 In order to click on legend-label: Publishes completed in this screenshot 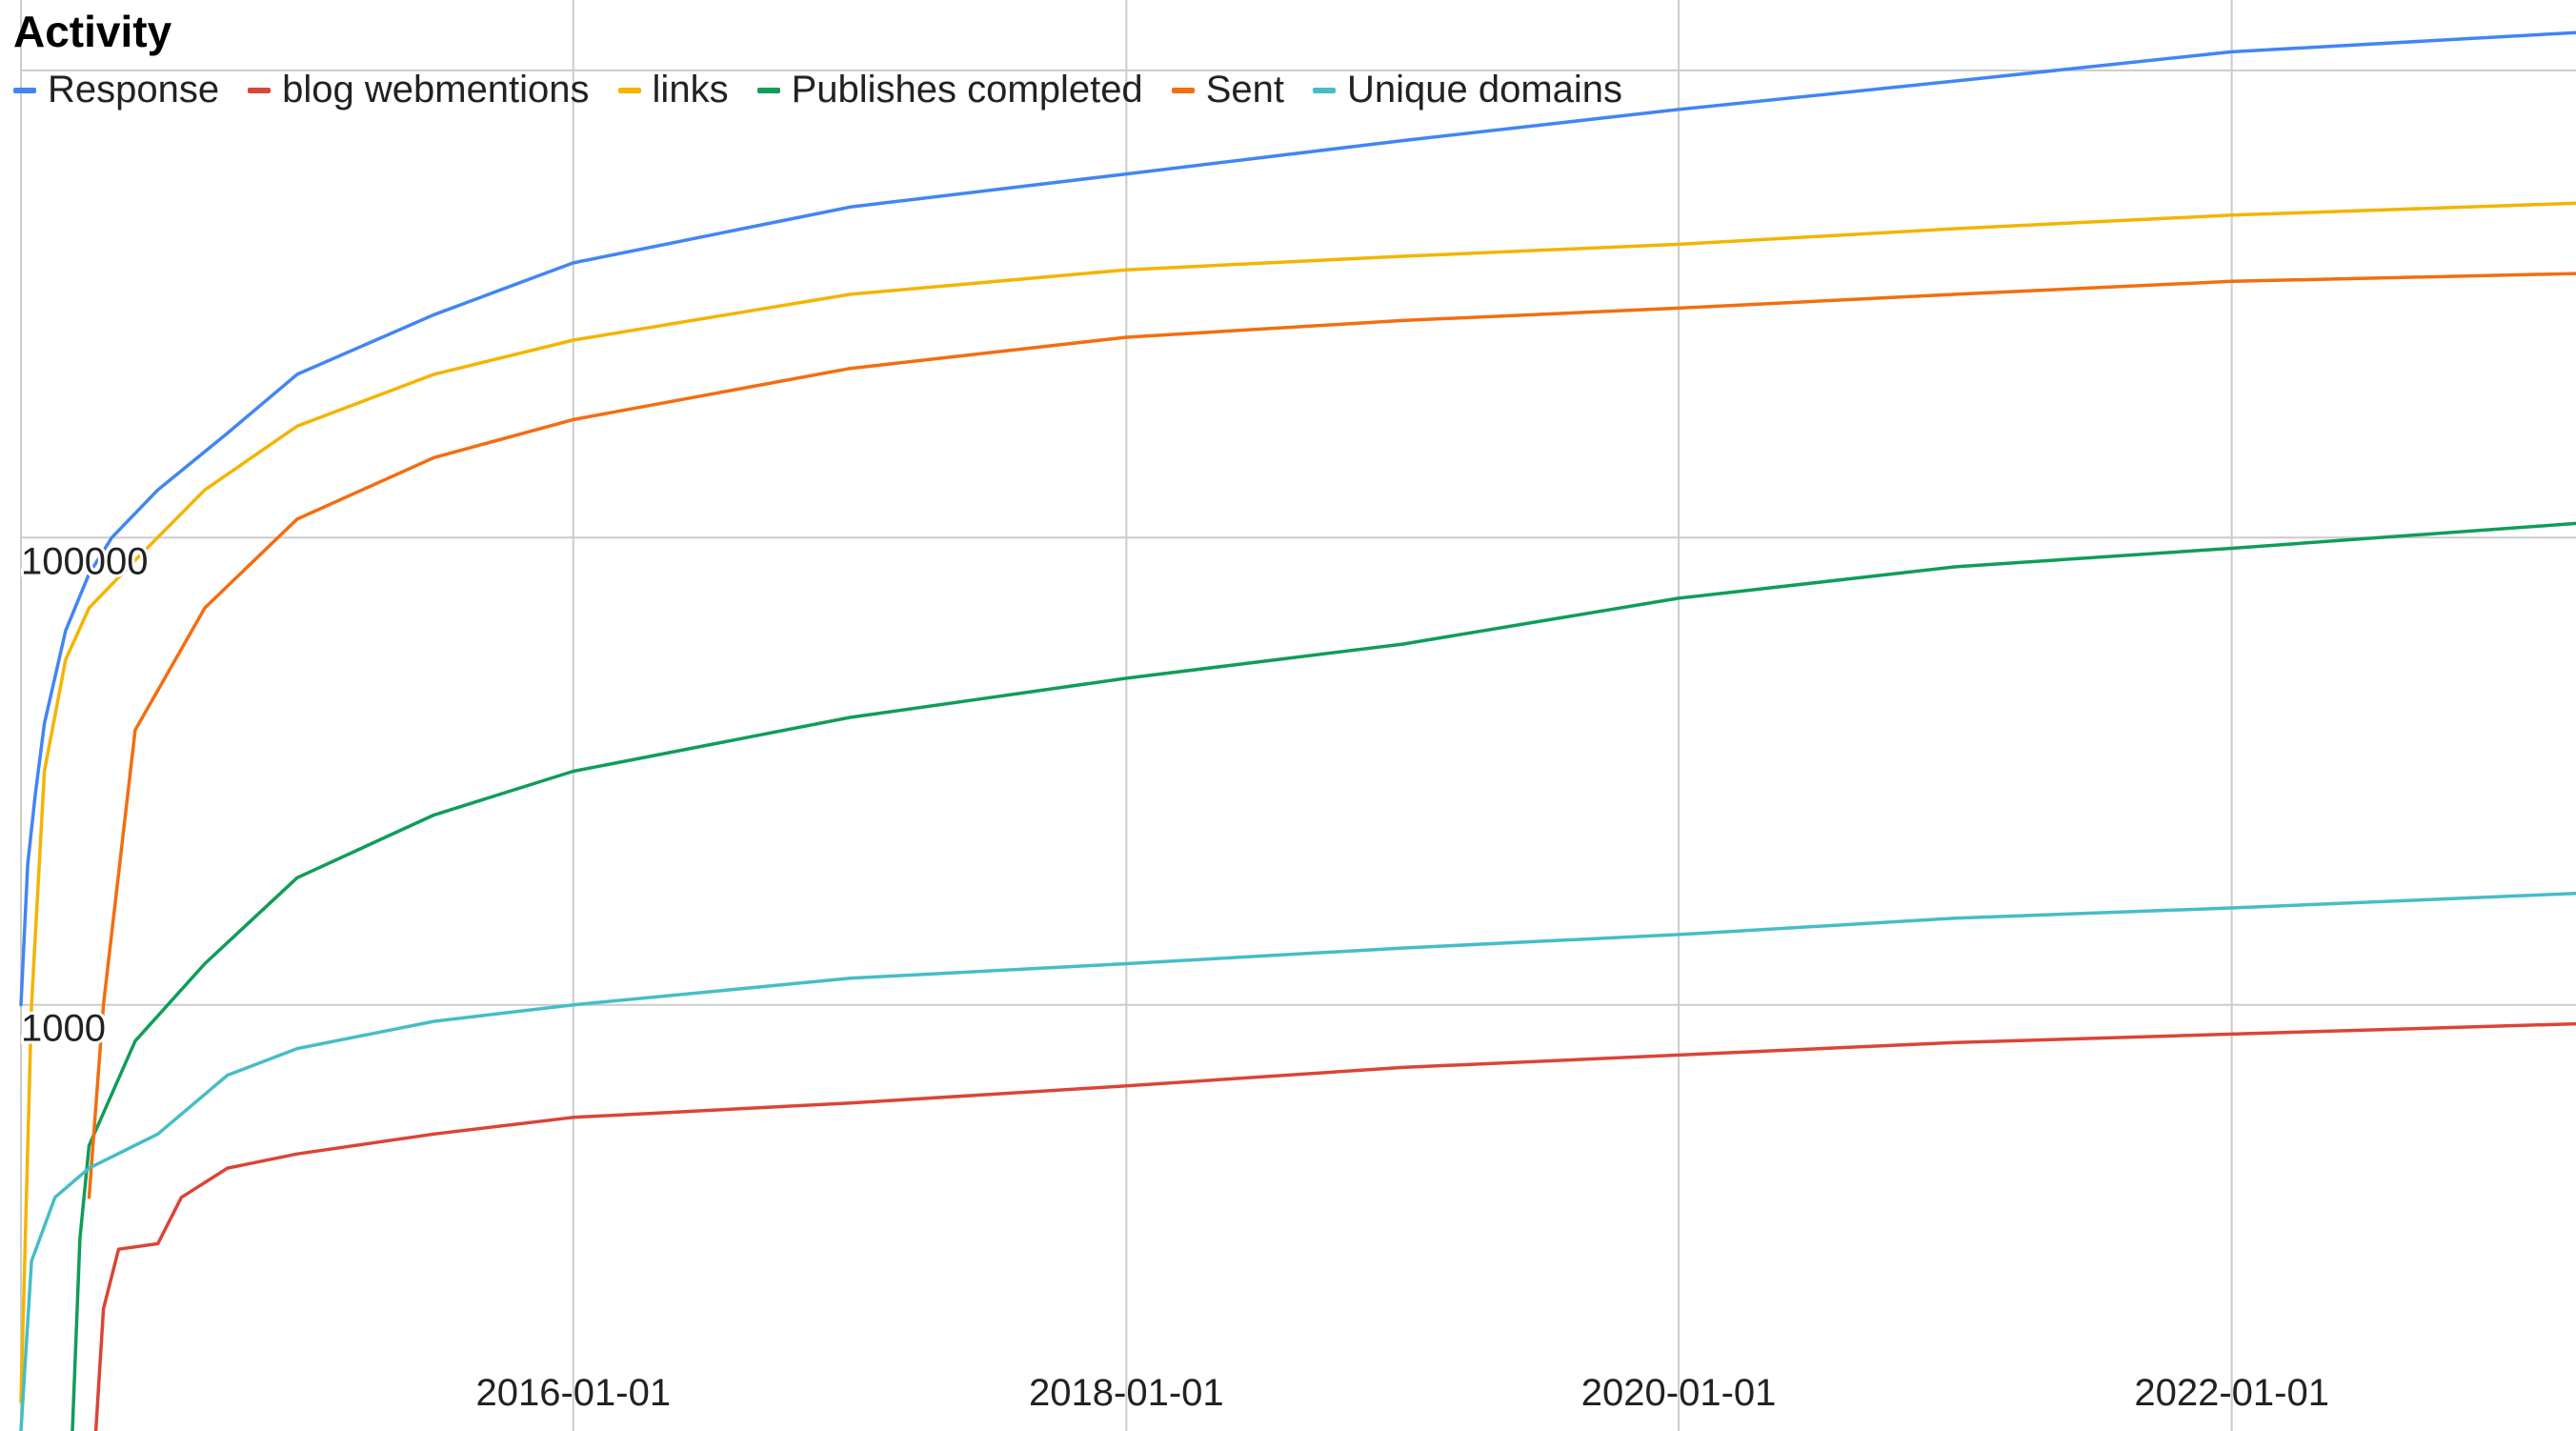, I will do `click(967, 90)`.